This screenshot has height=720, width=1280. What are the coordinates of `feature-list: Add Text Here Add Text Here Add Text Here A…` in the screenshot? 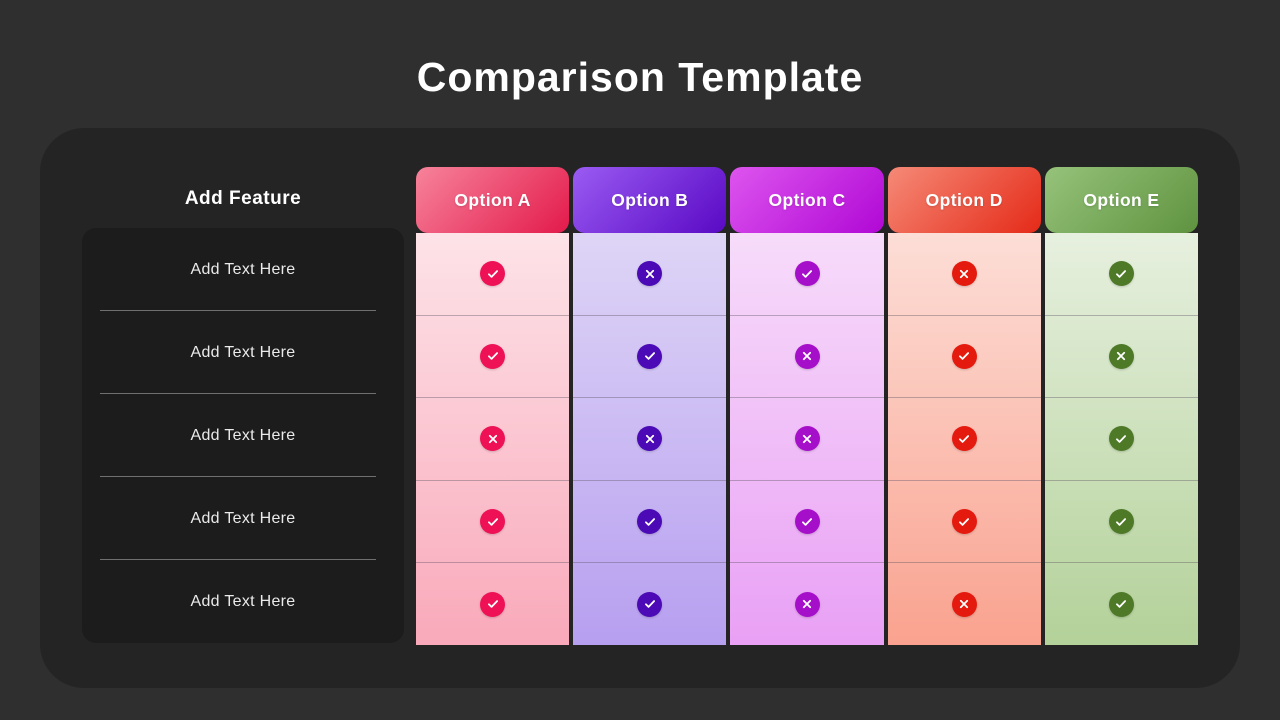 It's located at (243, 435).